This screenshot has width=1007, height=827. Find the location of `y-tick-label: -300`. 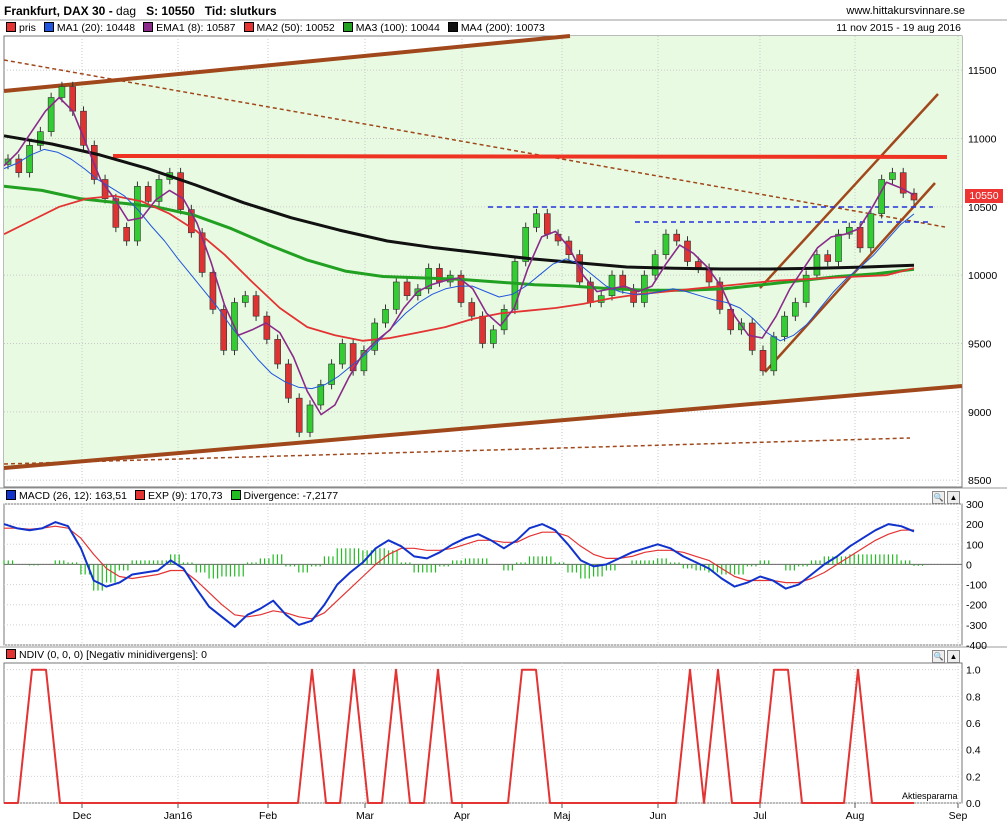

y-tick-label: -300 is located at coordinates (976, 626).